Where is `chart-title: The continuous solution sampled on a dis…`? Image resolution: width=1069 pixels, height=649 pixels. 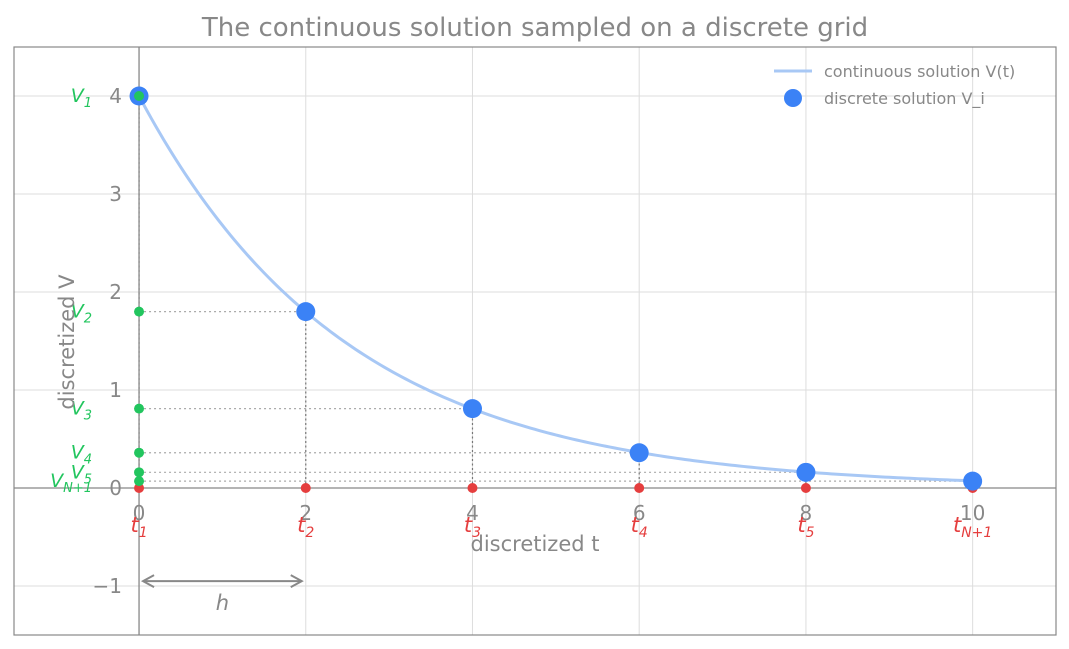 chart-title: The continuous solution sampled on a dis… is located at coordinates (534, 28).